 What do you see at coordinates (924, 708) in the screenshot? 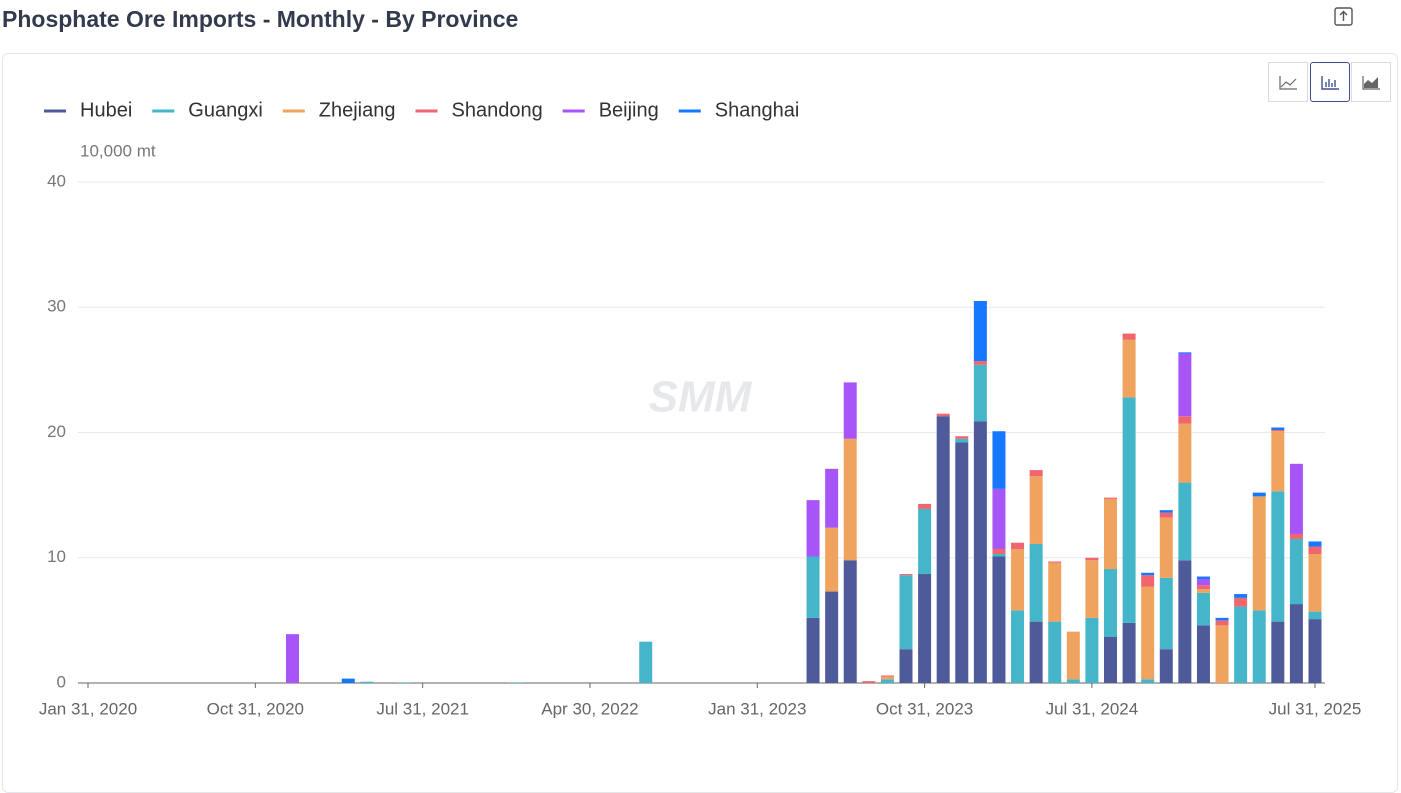
I see `x-tick-label: Oct 31, 2023` at bounding box center [924, 708].